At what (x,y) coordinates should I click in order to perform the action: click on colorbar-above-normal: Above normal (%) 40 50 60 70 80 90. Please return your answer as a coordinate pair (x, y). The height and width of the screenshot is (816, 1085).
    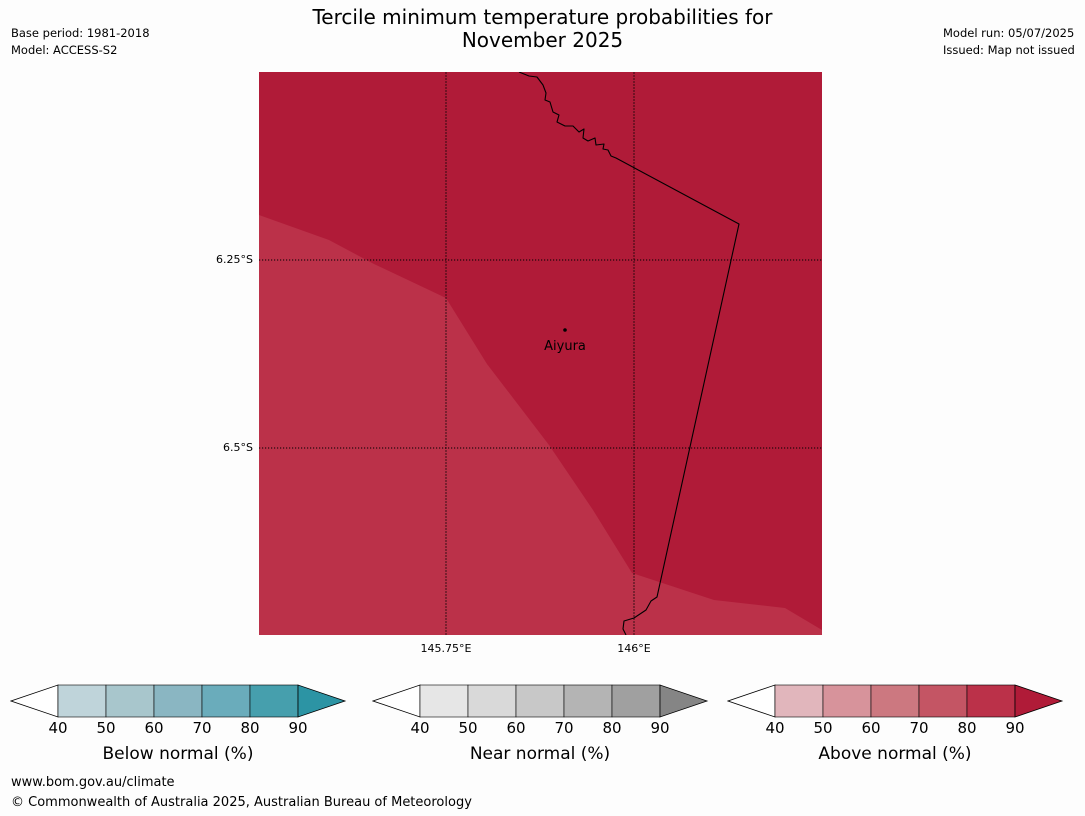
    Looking at the image, I should click on (897, 729).